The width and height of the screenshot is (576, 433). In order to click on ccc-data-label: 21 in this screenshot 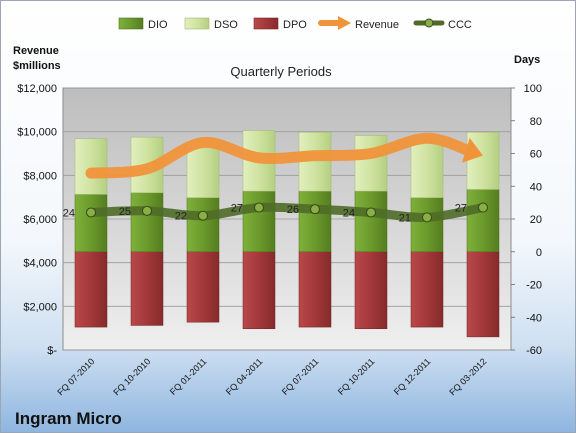, I will do `click(405, 218)`.